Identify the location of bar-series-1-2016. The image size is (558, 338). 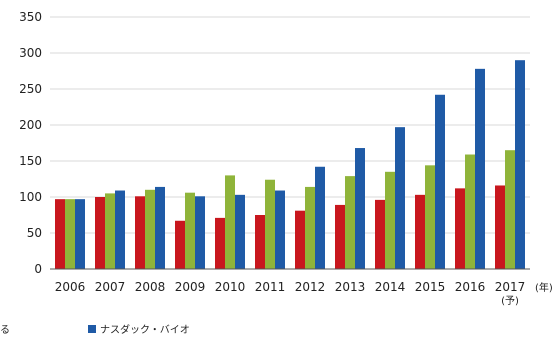
(460, 228).